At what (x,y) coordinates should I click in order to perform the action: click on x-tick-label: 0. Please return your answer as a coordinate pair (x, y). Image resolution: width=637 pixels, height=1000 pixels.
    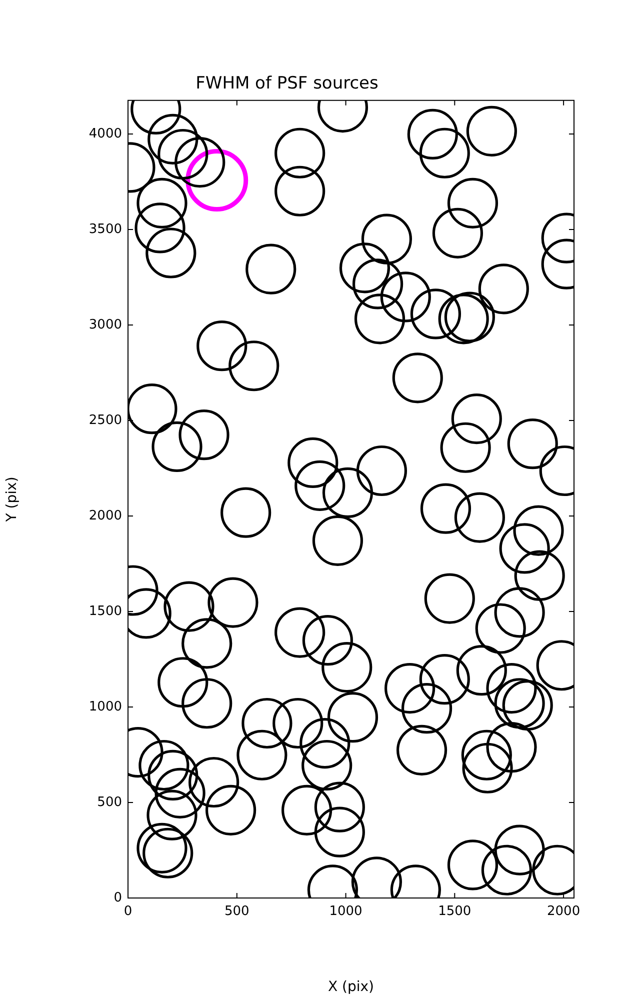
    Looking at the image, I should click on (128, 912).